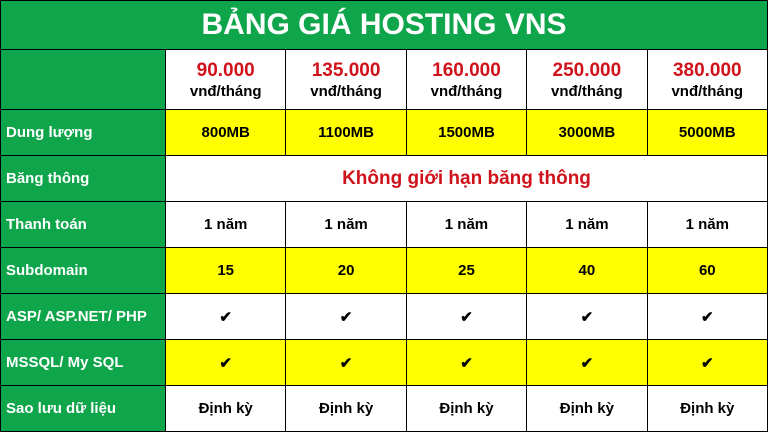 Image resolution: width=768 pixels, height=439 pixels. I want to click on header-empty-cell, so click(83, 79).